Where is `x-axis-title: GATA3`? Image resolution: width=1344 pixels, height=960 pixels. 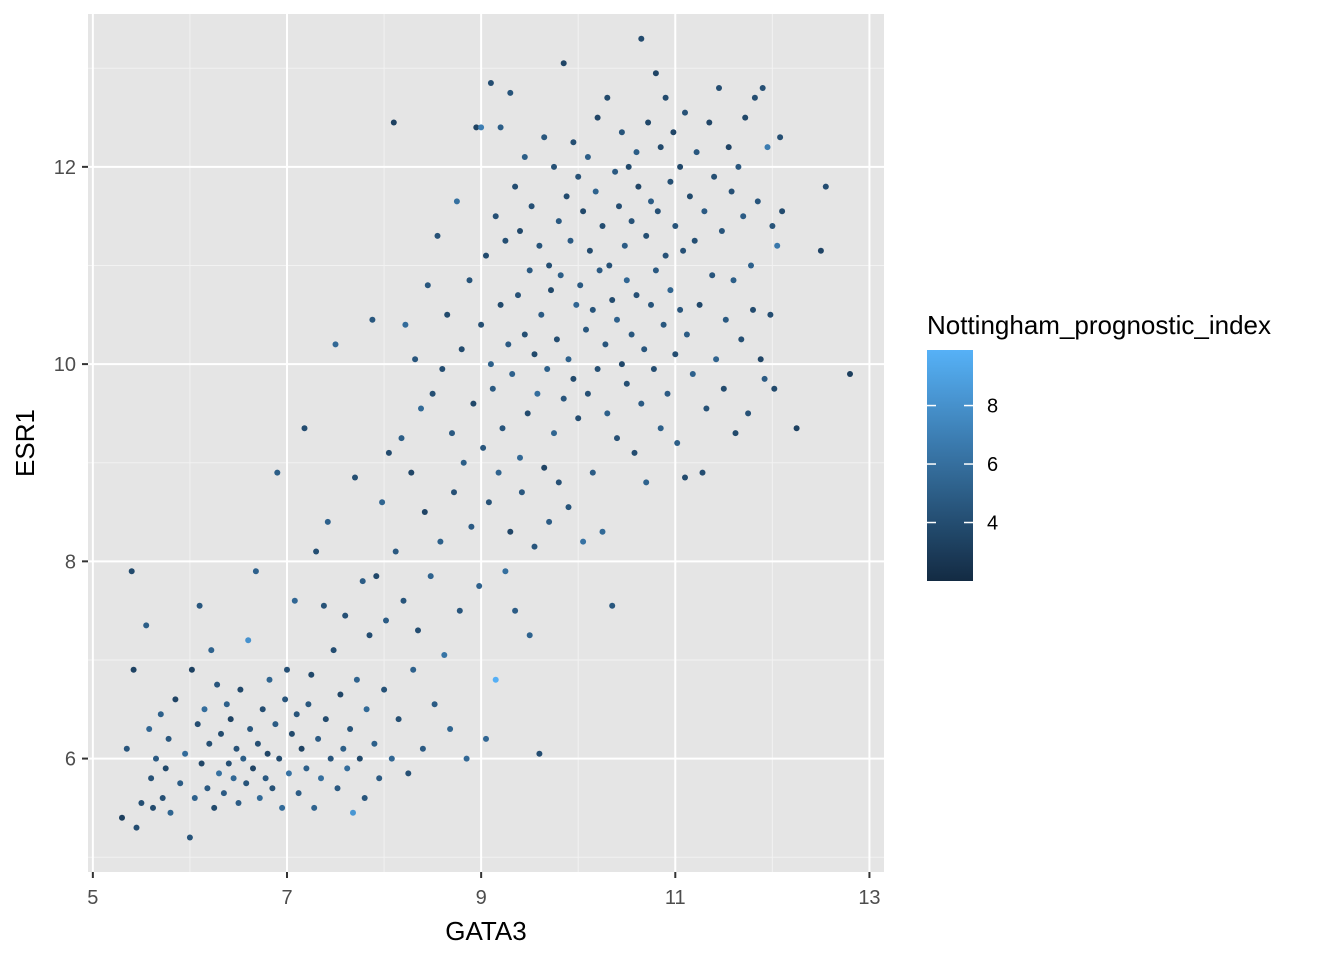
x-axis-title: GATA3 is located at coordinates (485, 931).